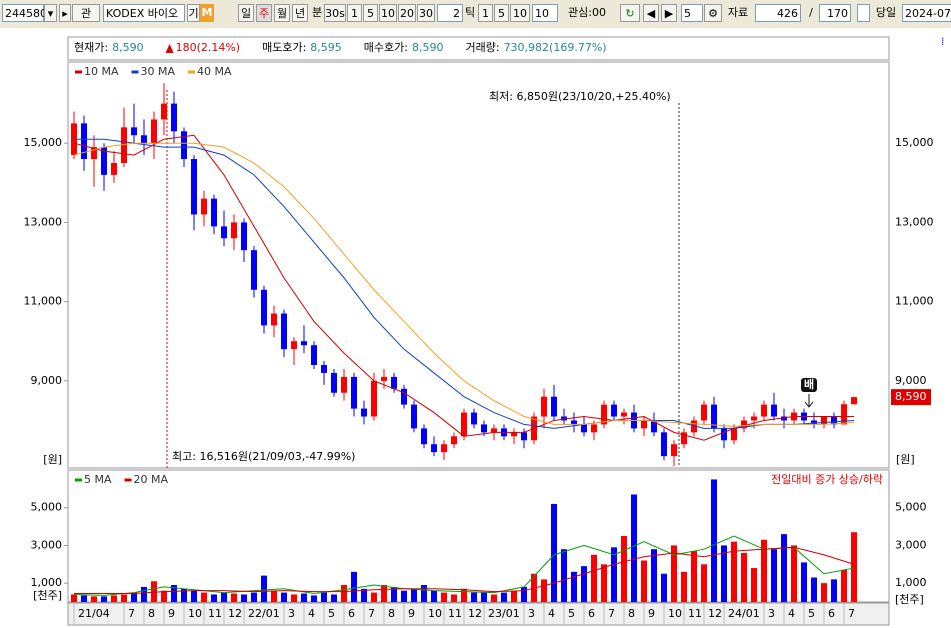  Describe the element at coordinates (545, 13) in the screenshot. I see `tick-value: 10` at that location.